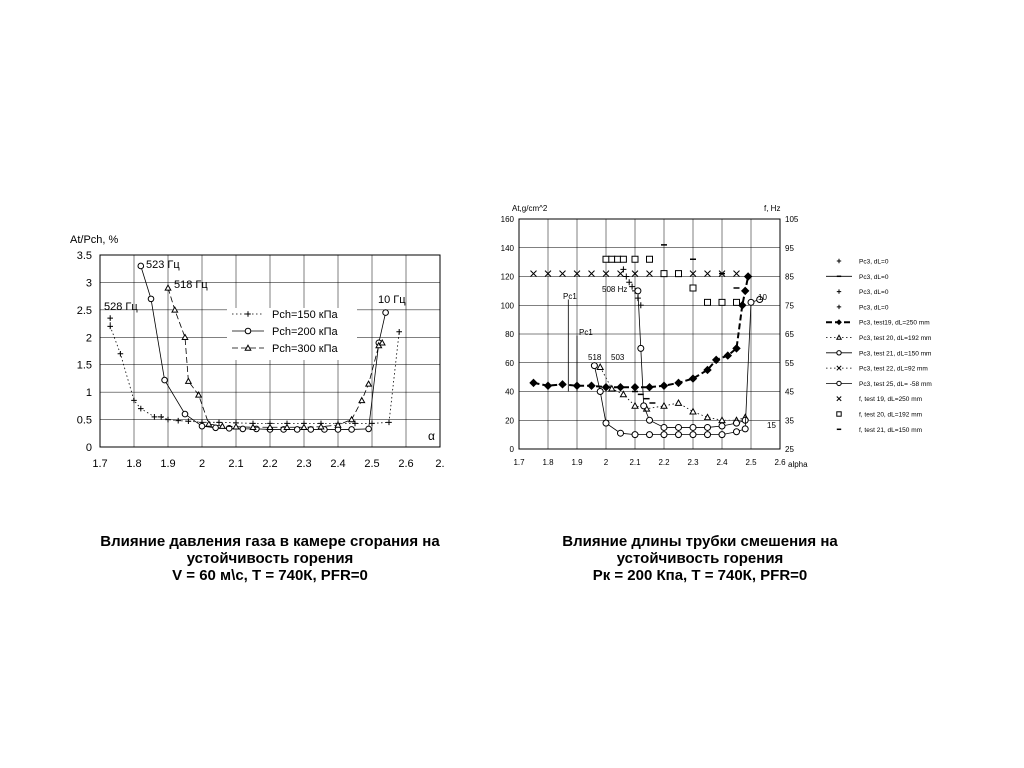  Describe the element at coordinates (371, 464) in the screenshot. I see `left-x-tick-label: 2.5` at that location.